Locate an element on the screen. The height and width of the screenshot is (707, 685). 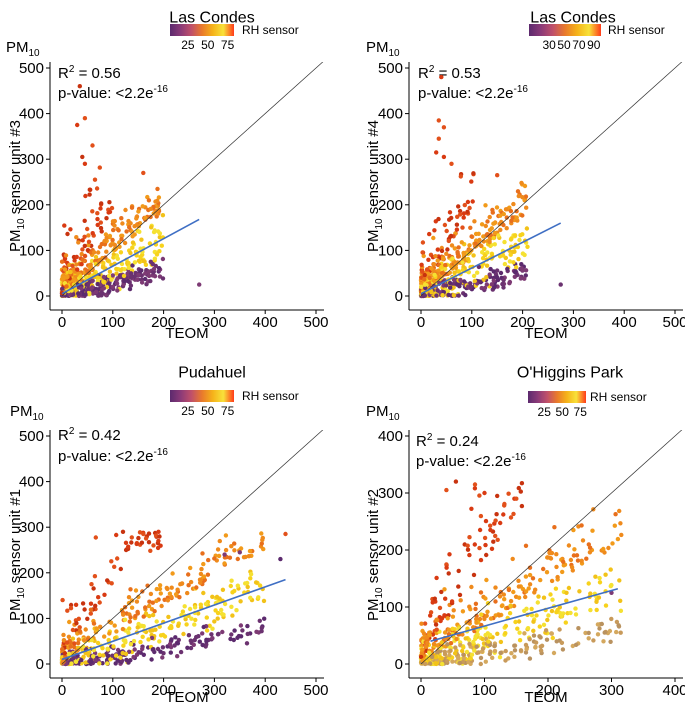
panel-title: O'Higgins Park is located at coordinates (570, 372).